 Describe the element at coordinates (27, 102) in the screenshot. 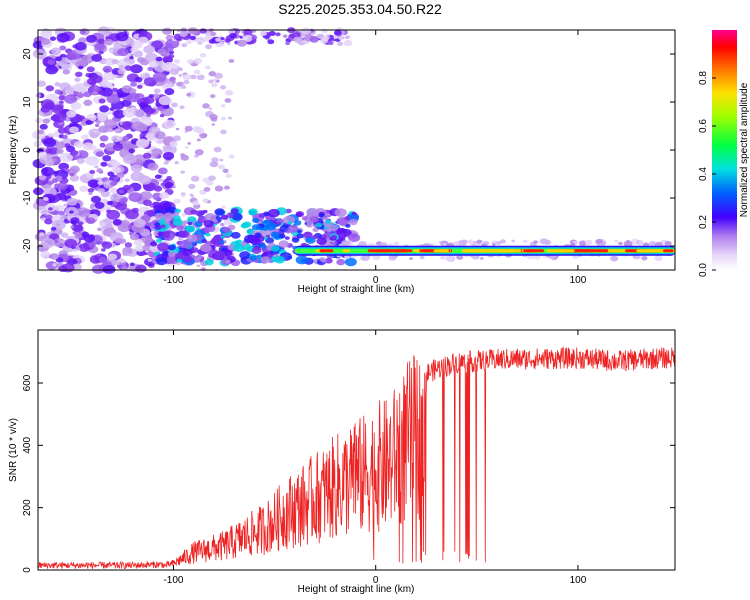

I see `spectrogram-y-tick-label: 10` at that location.